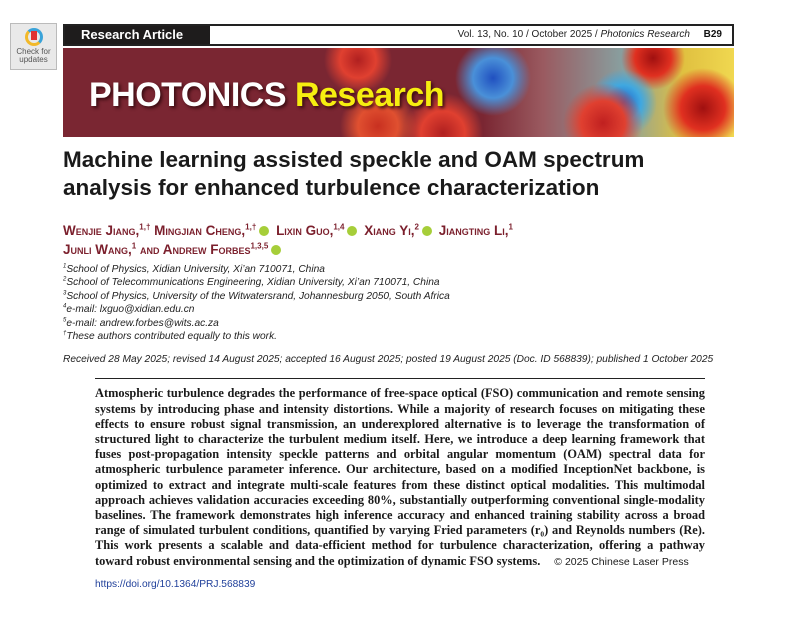 The width and height of the screenshot is (790, 642). What do you see at coordinates (65, 280) in the screenshot?
I see `affiliation-marker: 2` at bounding box center [65, 280].